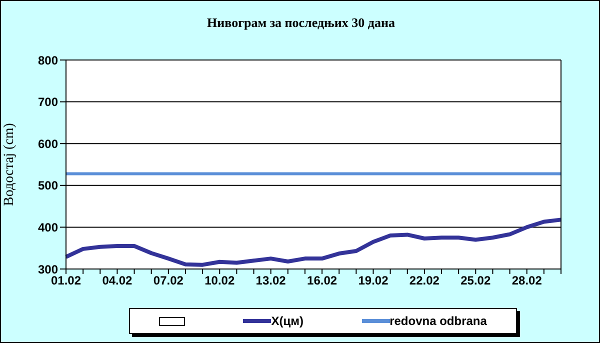 This screenshot has height=343, width=600. What do you see at coordinates (48, 269) in the screenshot?
I see `y-tick-label: 300` at bounding box center [48, 269].